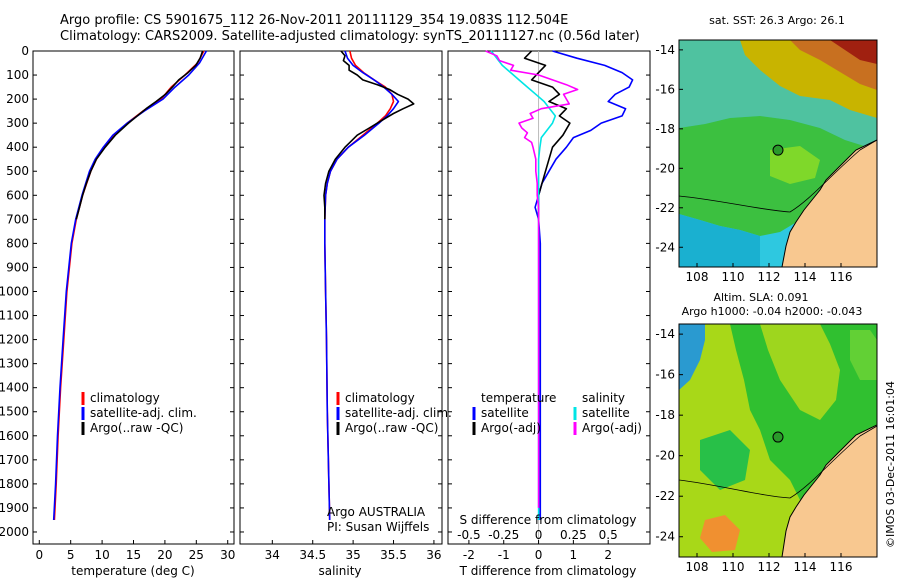  What do you see at coordinates (606, 413) in the screenshot?
I see `legend-label-s-satellite: satellite` at bounding box center [606, 413].